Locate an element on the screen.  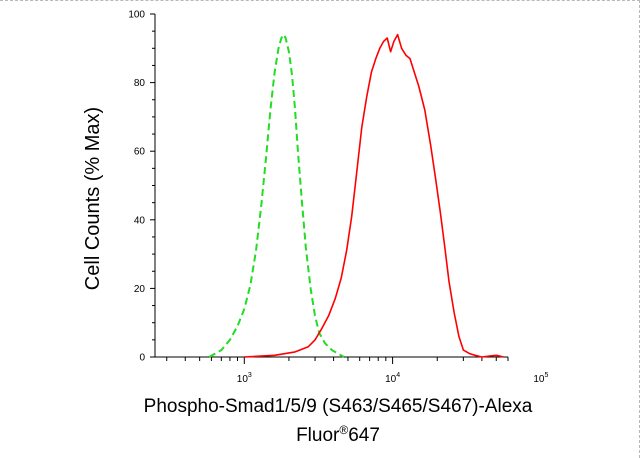
y-tick-label: 100 is located at coordinates (136, 15).